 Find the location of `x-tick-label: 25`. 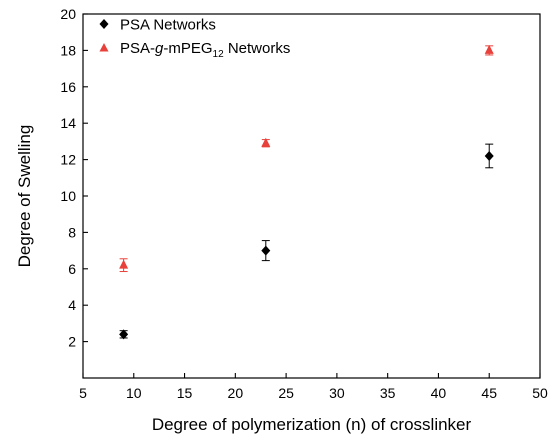

x-tick-label: 25 is located at coordinates (286, 393).